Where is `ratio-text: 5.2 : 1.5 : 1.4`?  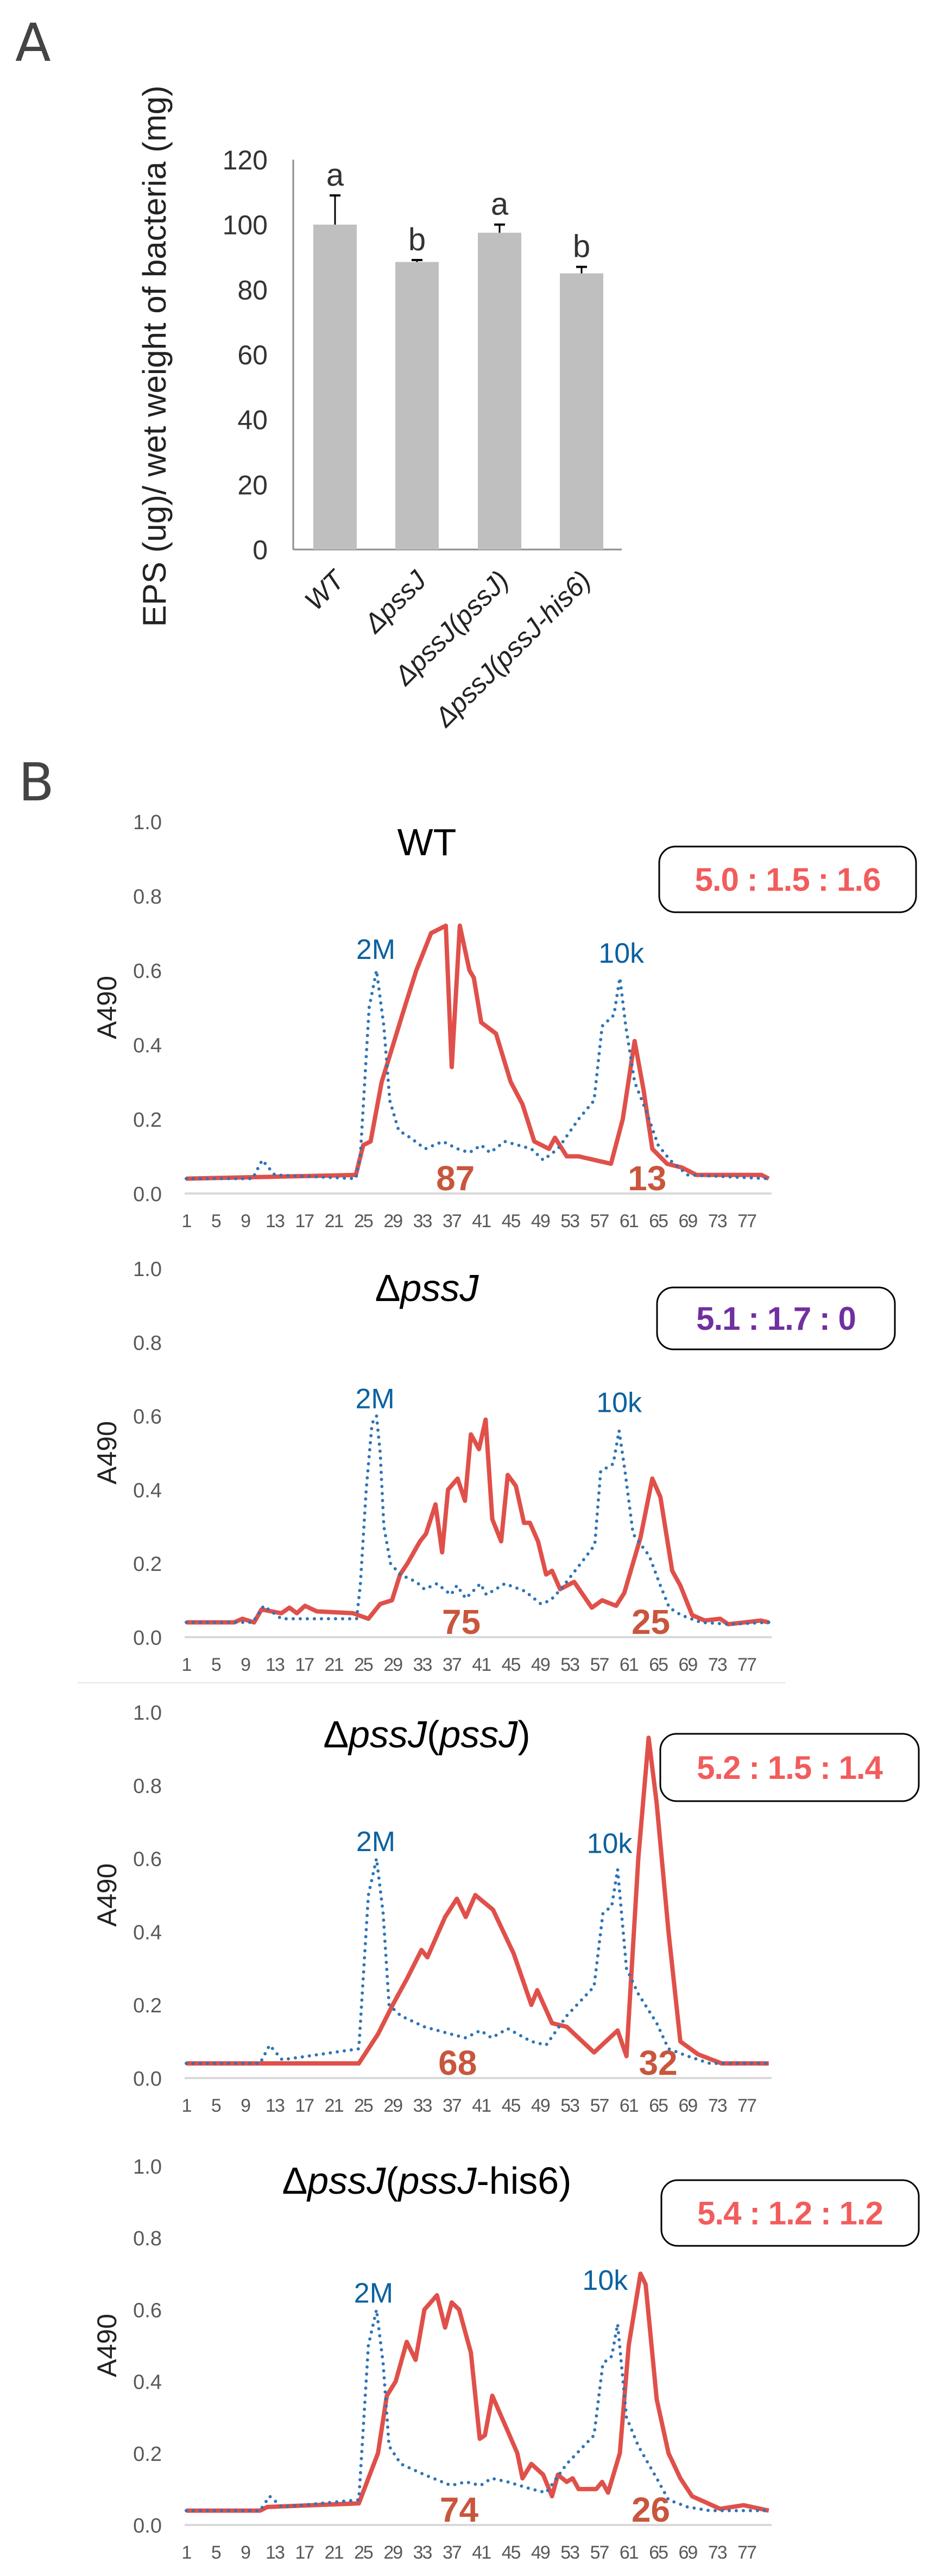
ratio-text: 5.2 : 1.5 : 1.4 is located at coordinates (790, 1768).